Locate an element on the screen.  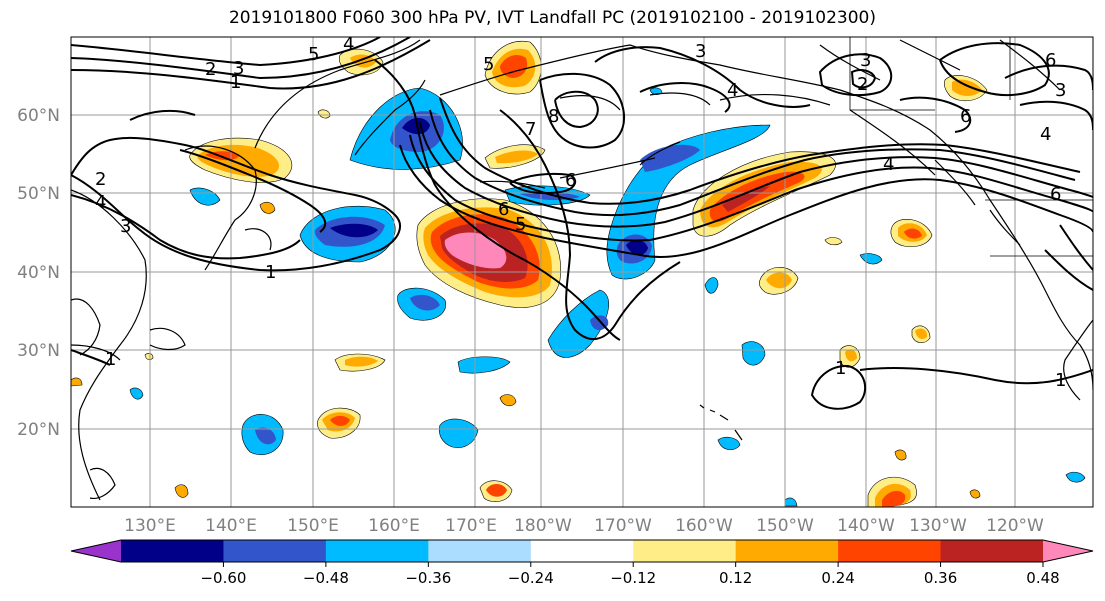
colorbar-outline is located at coordinates (582, 551).